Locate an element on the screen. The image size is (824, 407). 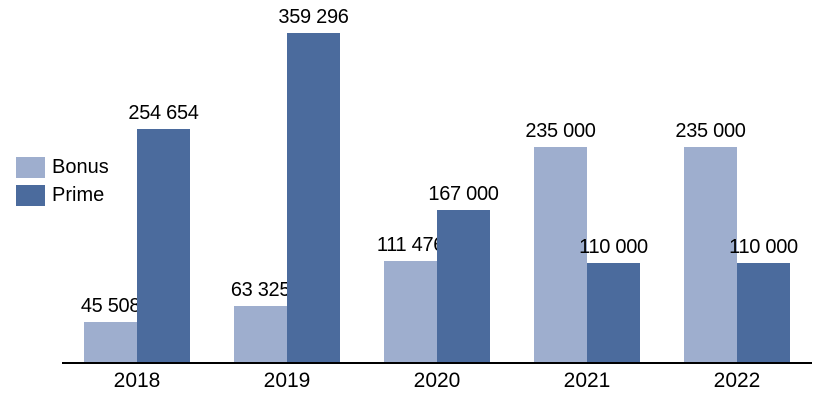
x-tick-label-2020: 2020 is located at coordinates (437, 380).